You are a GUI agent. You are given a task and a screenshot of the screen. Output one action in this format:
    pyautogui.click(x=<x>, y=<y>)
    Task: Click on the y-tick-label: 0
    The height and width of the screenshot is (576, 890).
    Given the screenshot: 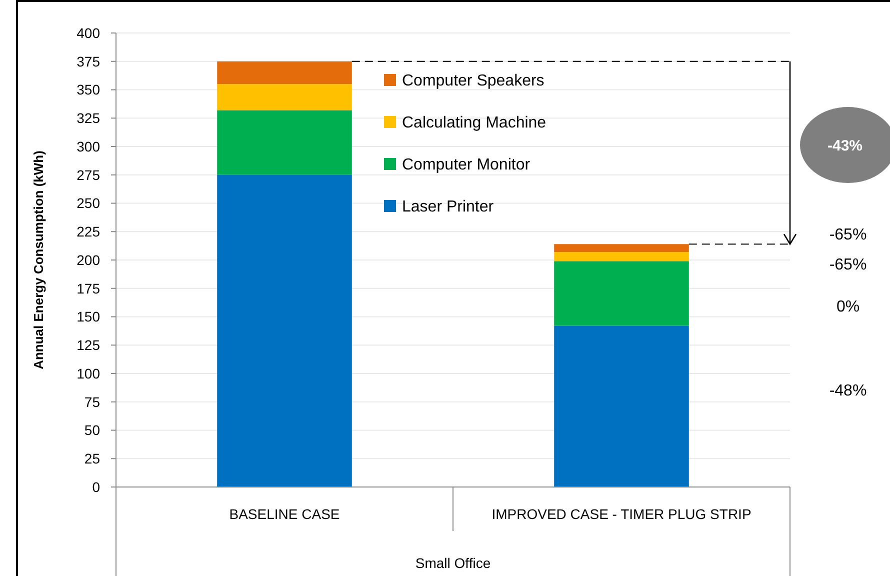 What is the action you would take?
    pyautogui.click(x=96, y=486)
    